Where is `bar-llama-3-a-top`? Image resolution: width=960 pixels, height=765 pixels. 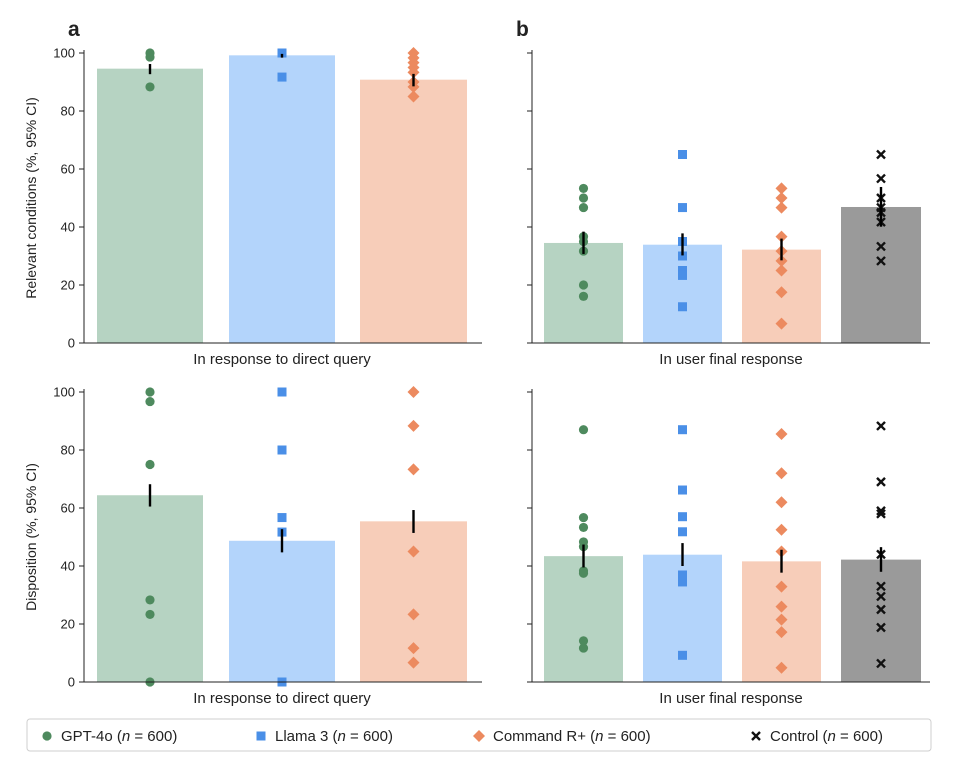
bar-llama-3-a-top is located at coordinates (282, 199).